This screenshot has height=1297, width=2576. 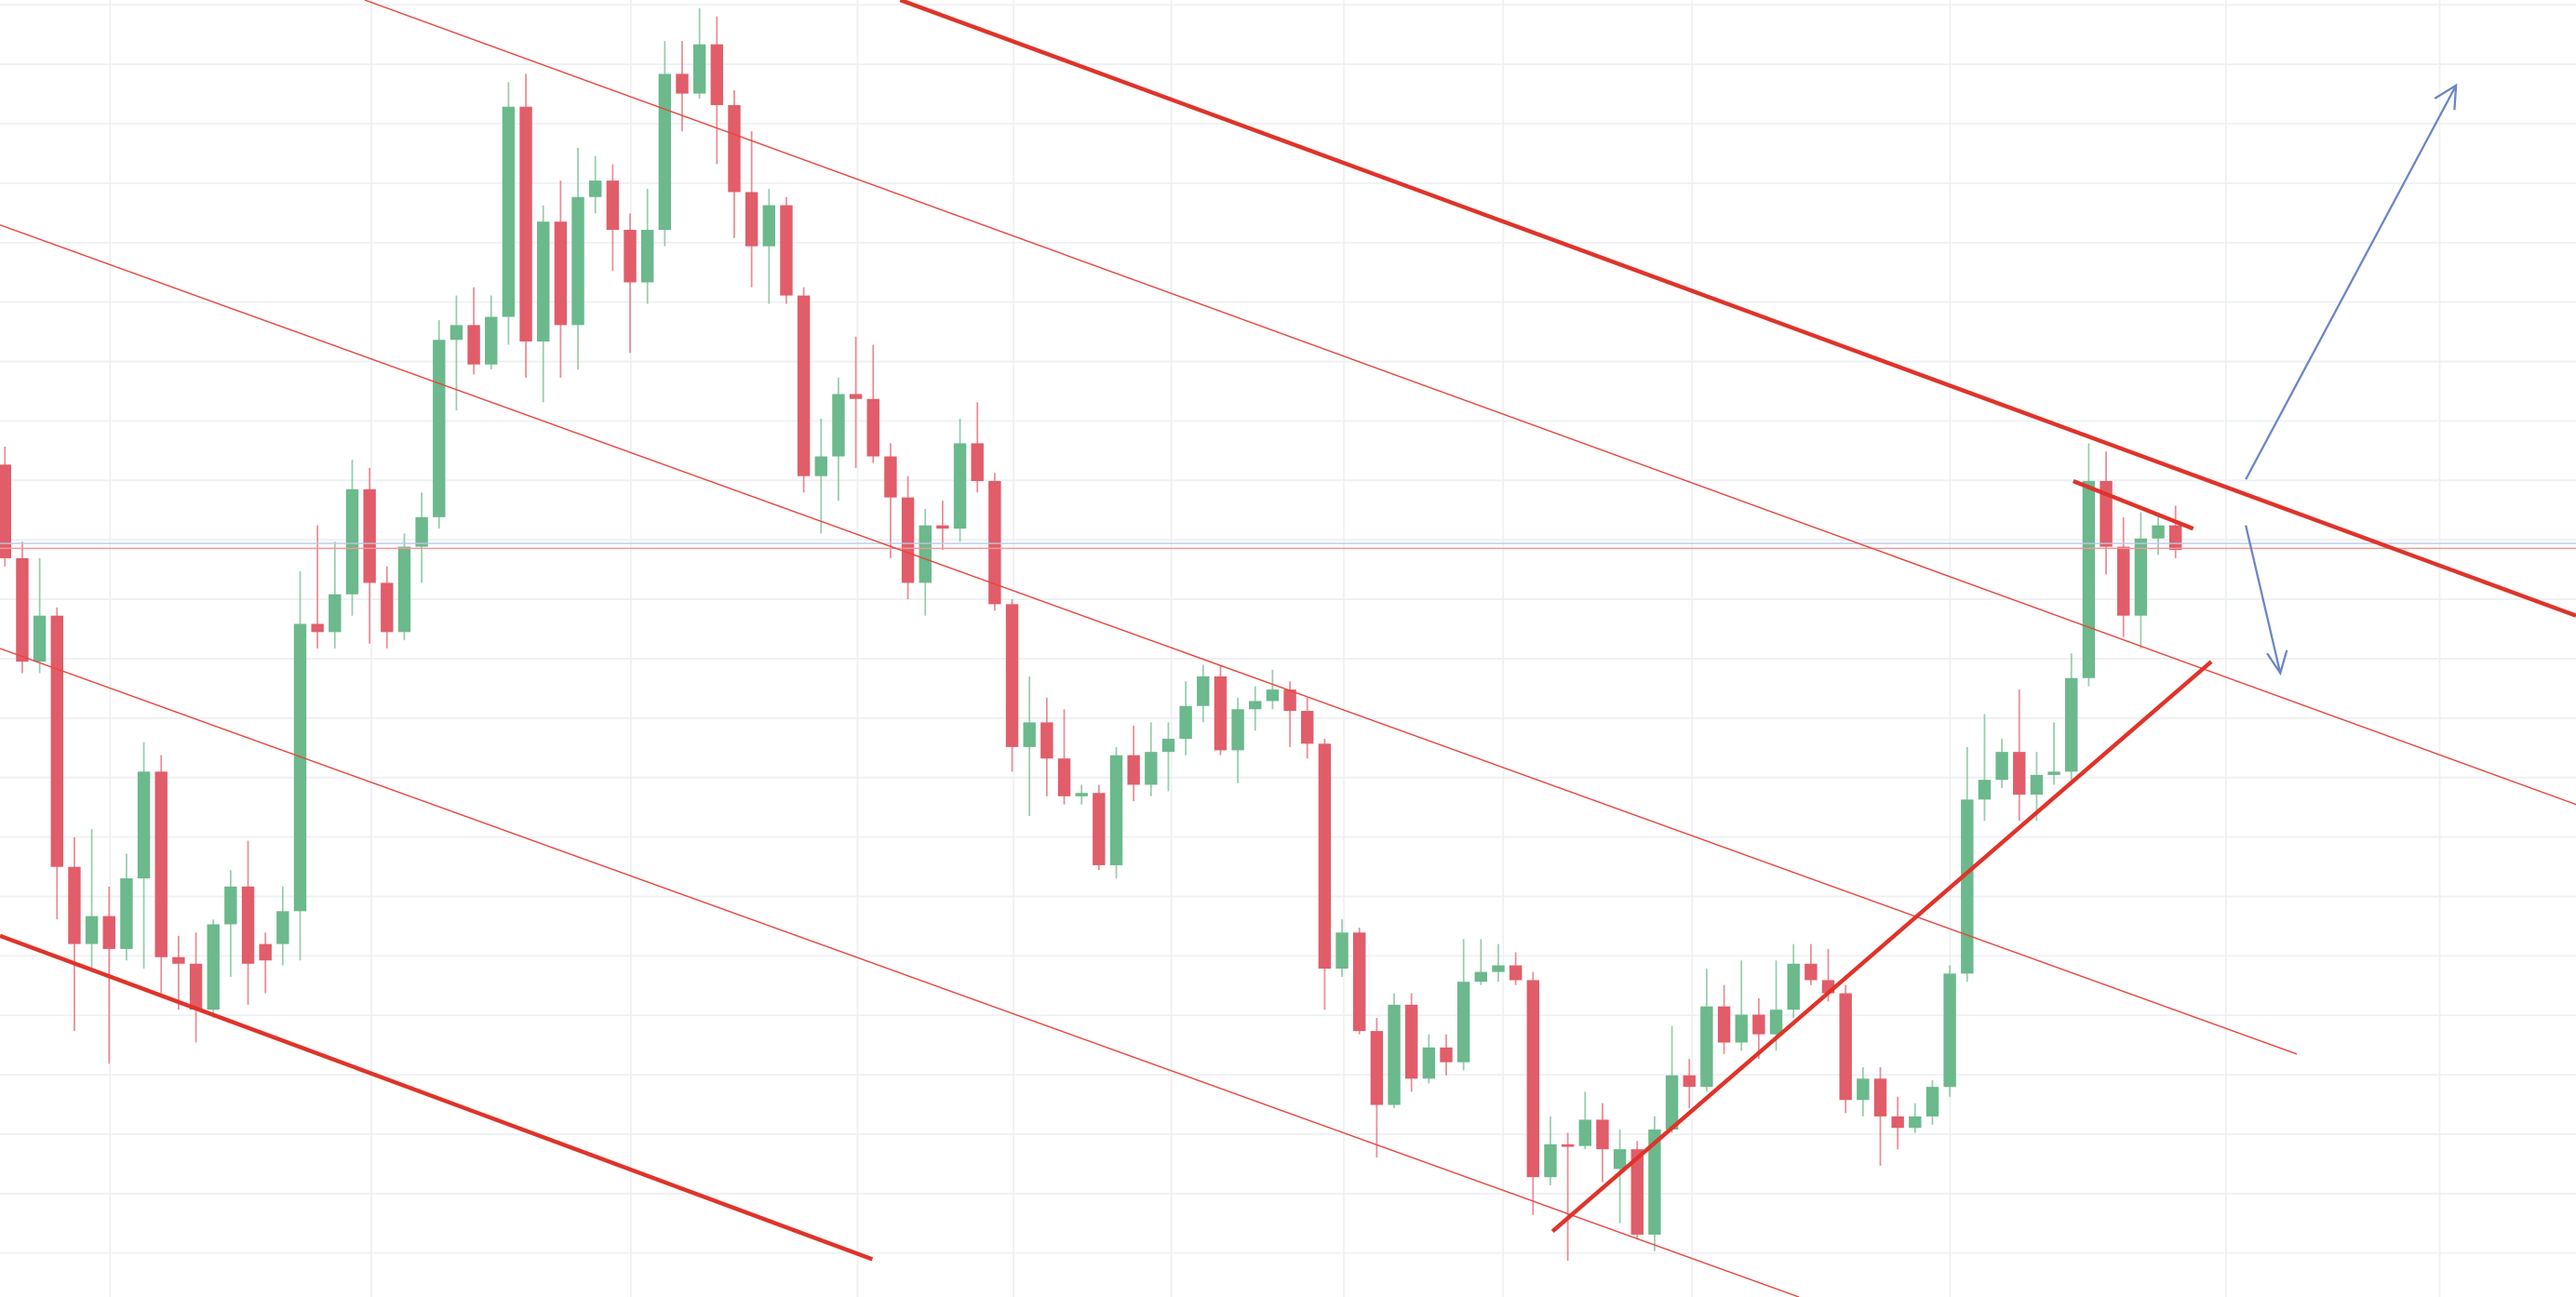 I want to click on trend-line, so click(x=437, y=1097).